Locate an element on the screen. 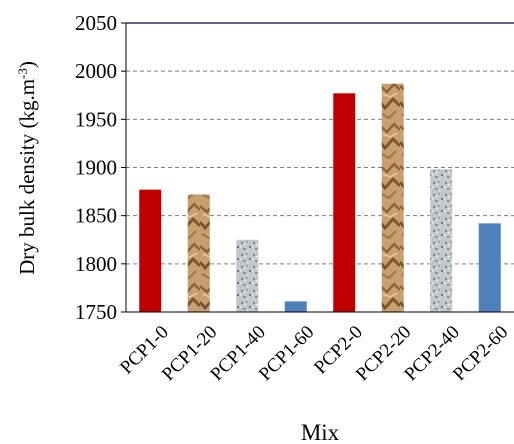  y-axis-label: Dry bulk density (kg.m-3) is located at coordinates (27, 168).